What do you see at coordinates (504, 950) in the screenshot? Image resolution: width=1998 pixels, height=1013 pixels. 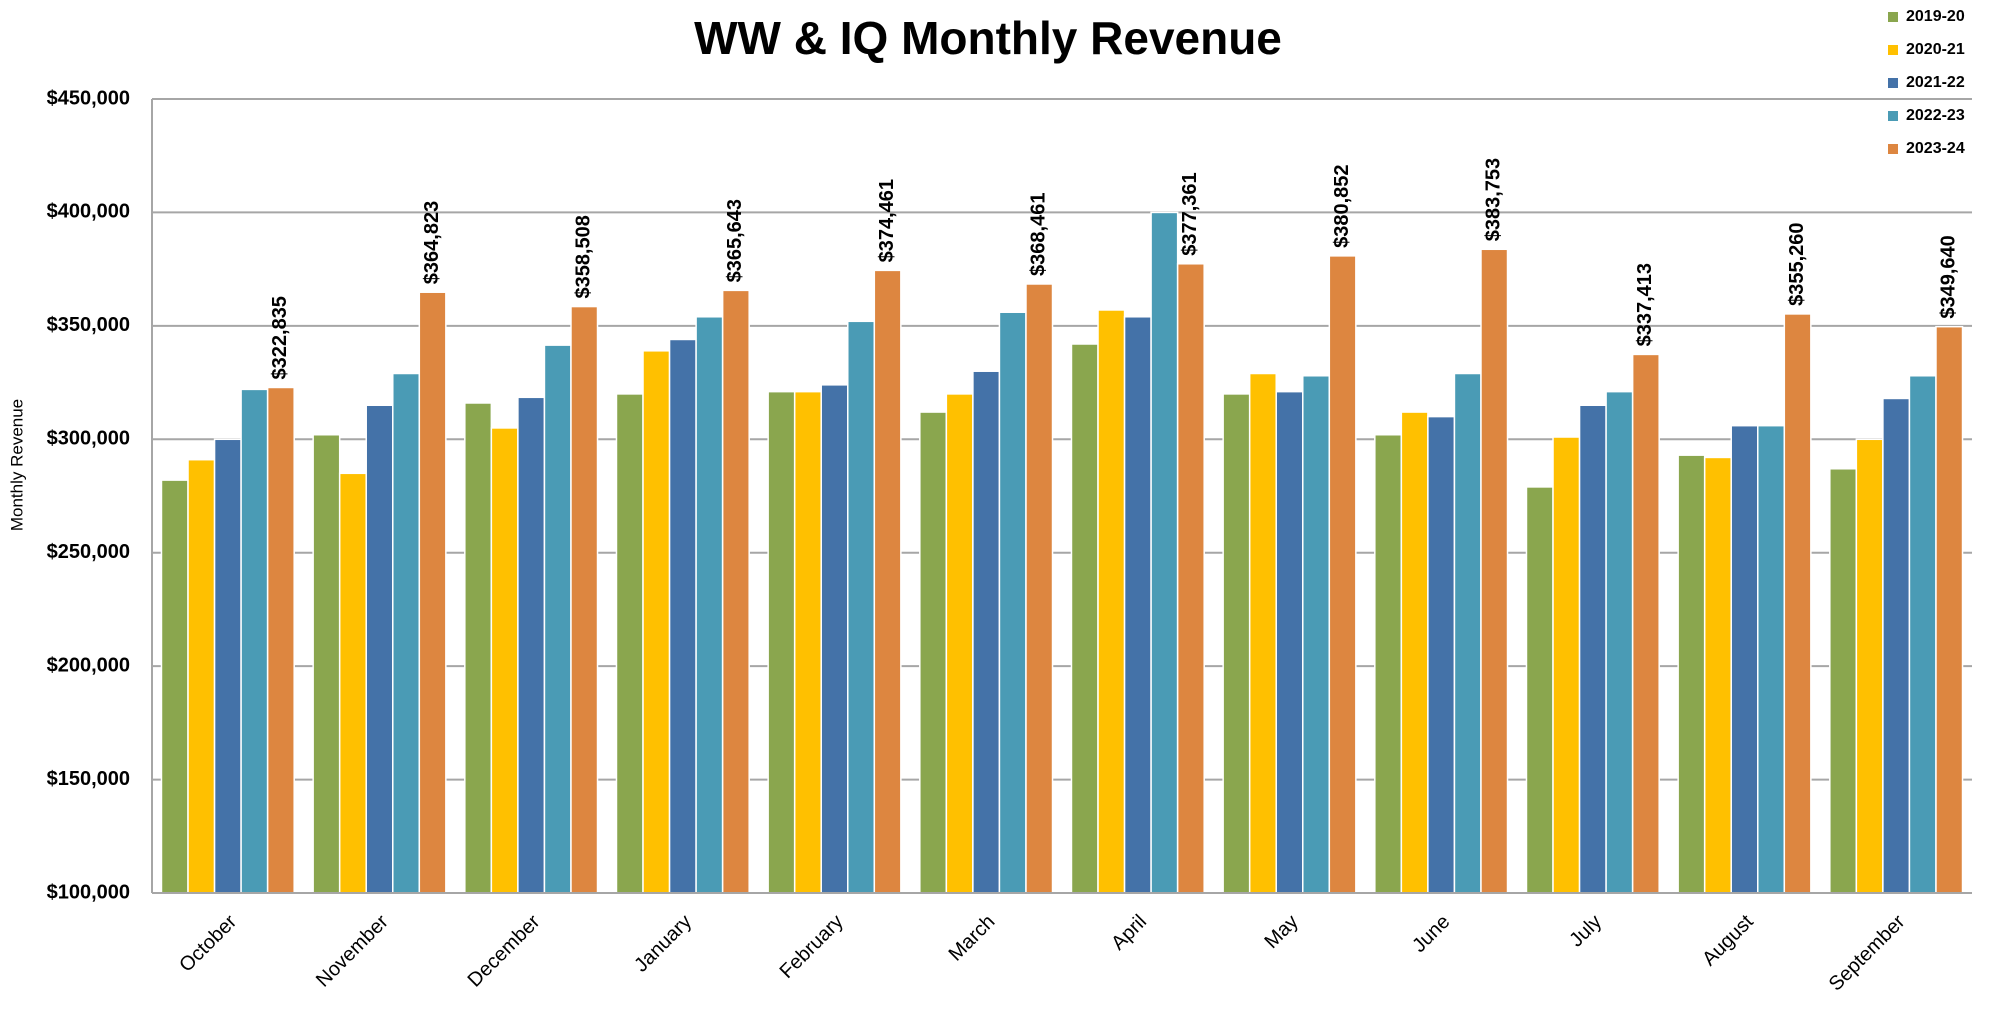 I see `x-tick-label: December` at bounding box center [504, 950].